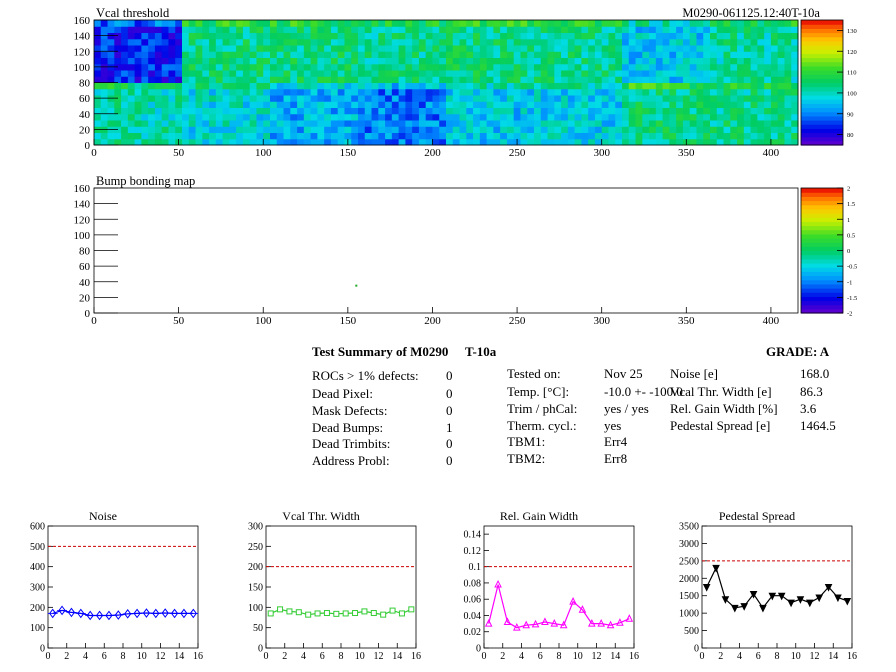  I want to click on x-tick-label: 0, so click(266, 656).